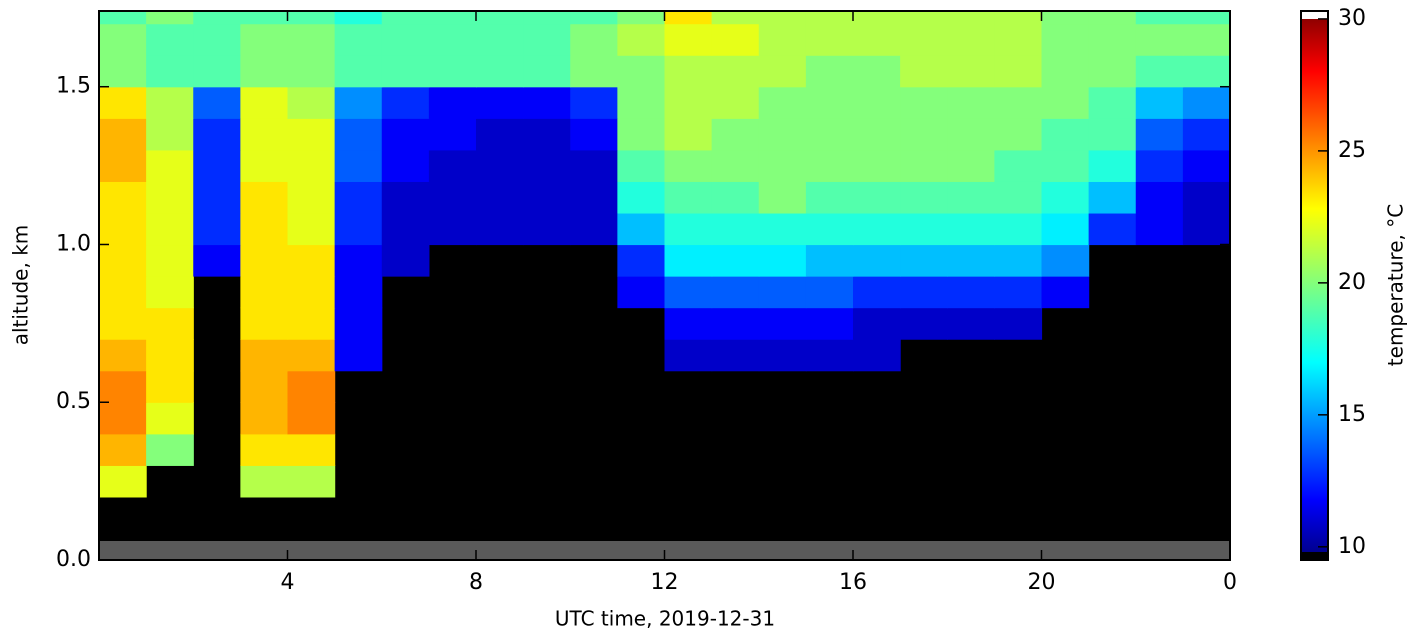  What do you see at coordinates (1230, 582) in the screenshot?
I see `x-tick-label: 0` at bounding box center [1230, 582].